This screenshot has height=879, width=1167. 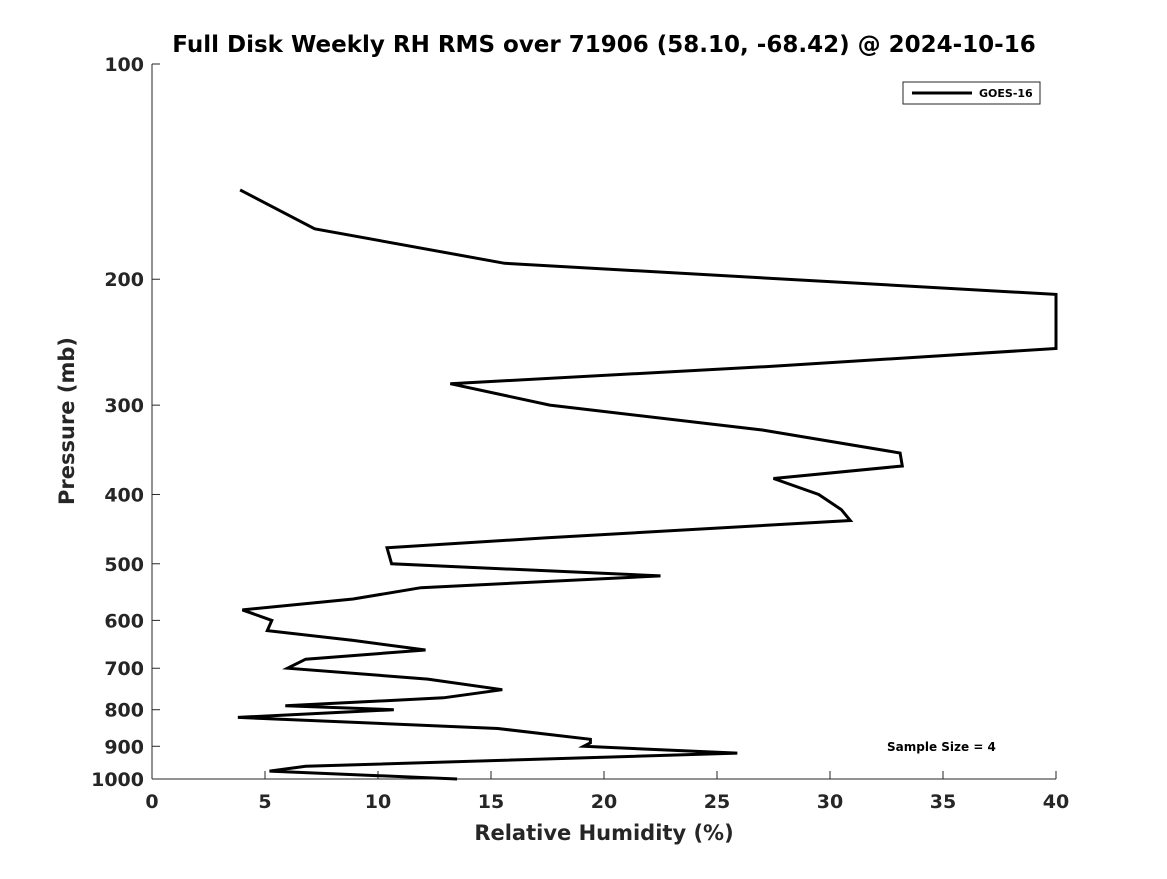 What do you see at coordinates (717, 802) in the screenshot?
I see `x-tick-label: 25` at bounding box center [717, 802].